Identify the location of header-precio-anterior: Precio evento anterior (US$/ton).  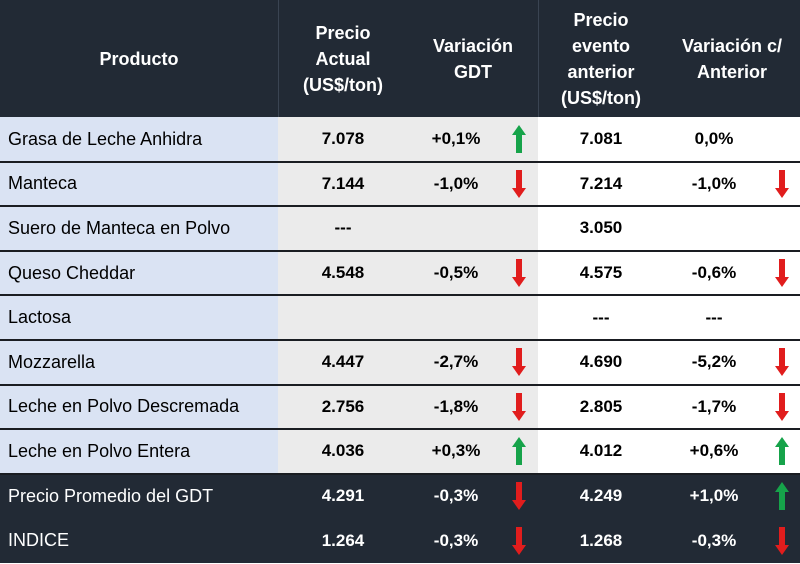
(601, 58).